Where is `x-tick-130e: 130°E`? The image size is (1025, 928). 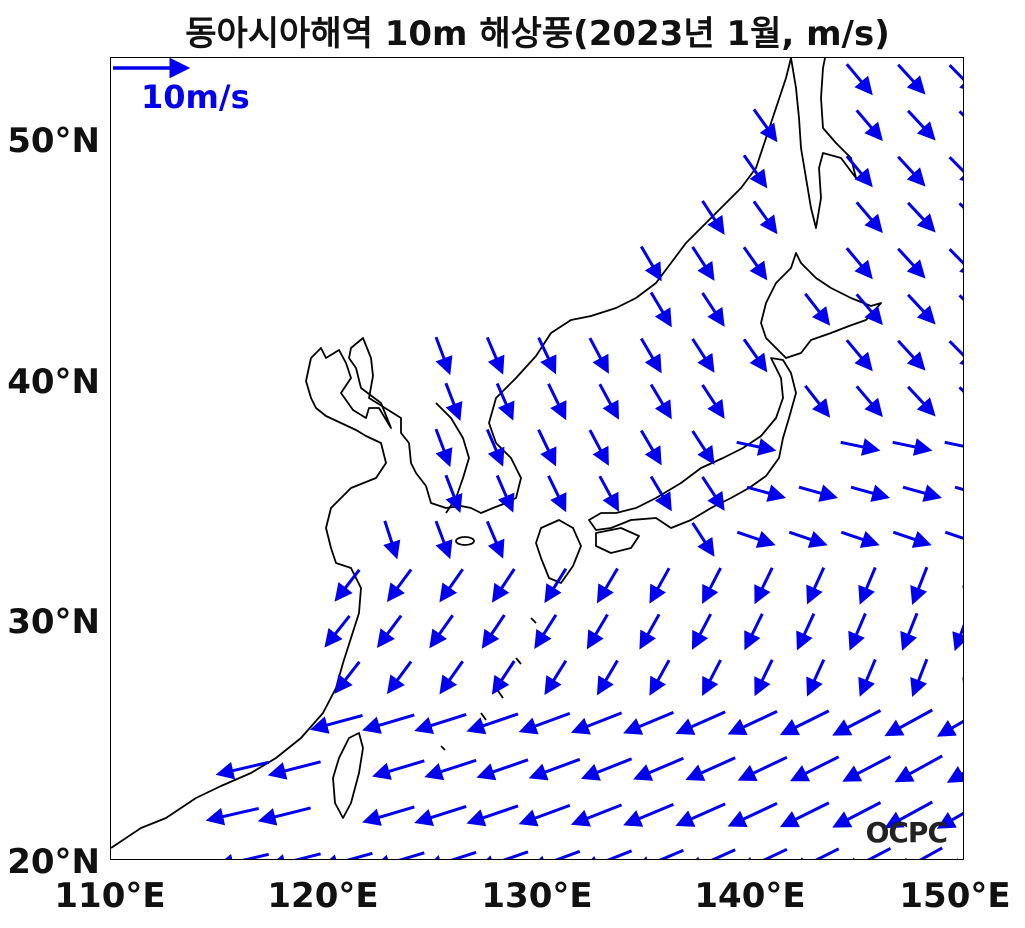
x-tick-130e: 130°E is located at coordinates (537, 896).